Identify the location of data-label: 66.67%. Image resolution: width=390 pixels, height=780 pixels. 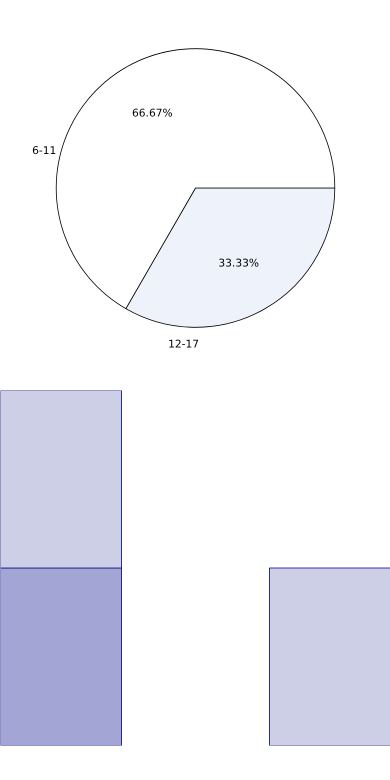
(152, 113).